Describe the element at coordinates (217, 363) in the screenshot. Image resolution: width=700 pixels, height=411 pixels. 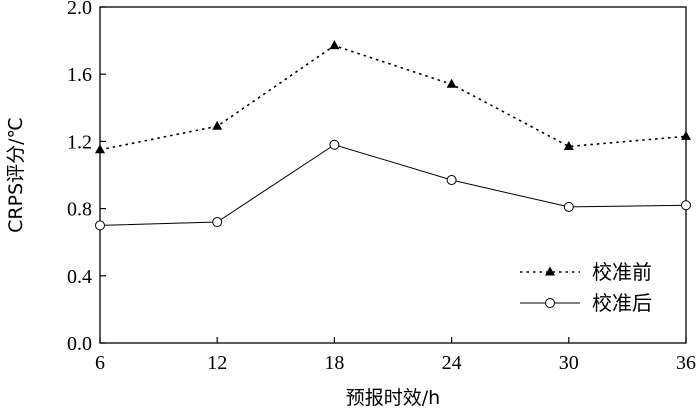
I see `x-tick-label: 12` at that location.